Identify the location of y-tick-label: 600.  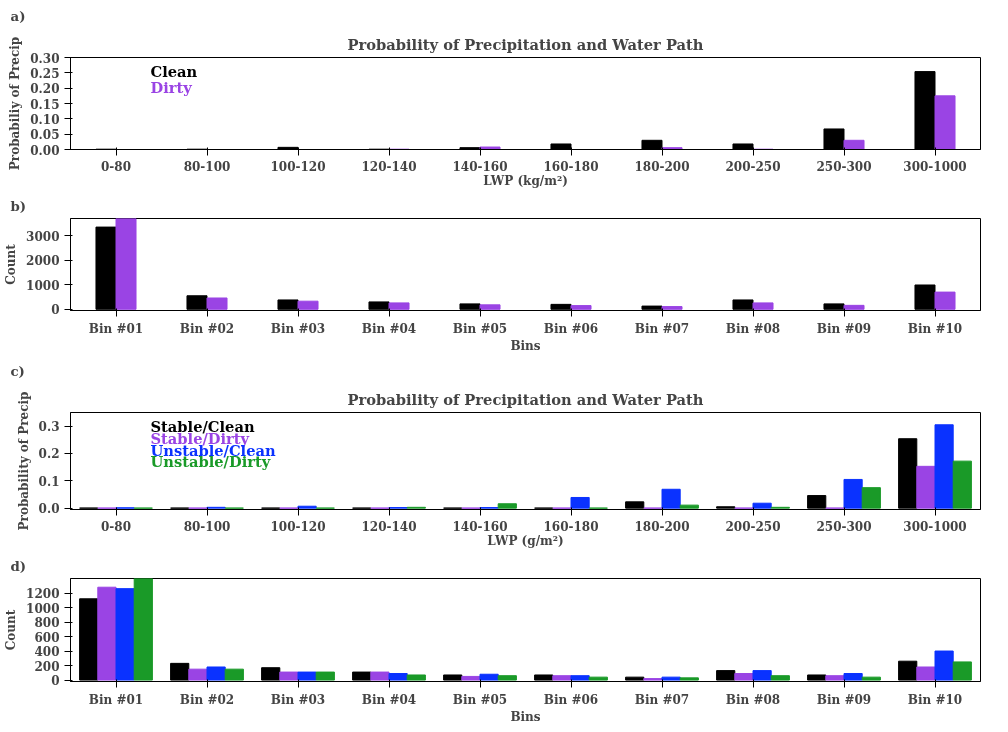
(47, 637).